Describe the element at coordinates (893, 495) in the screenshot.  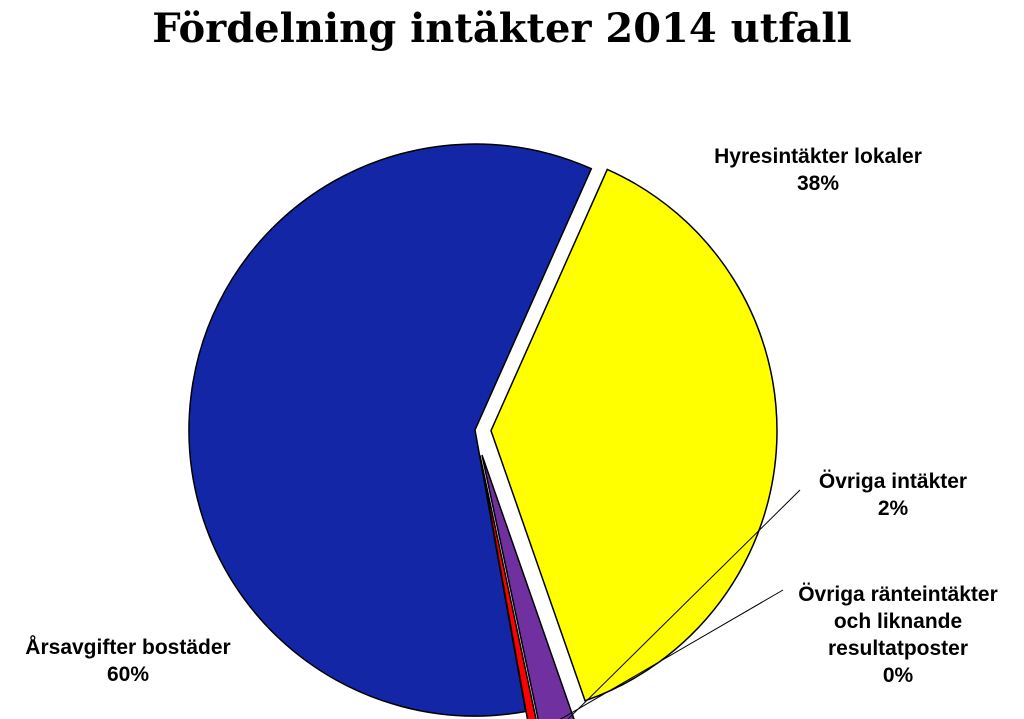
I see `label-ovriga-intakter: Övriga intäkter 2%` at that location.